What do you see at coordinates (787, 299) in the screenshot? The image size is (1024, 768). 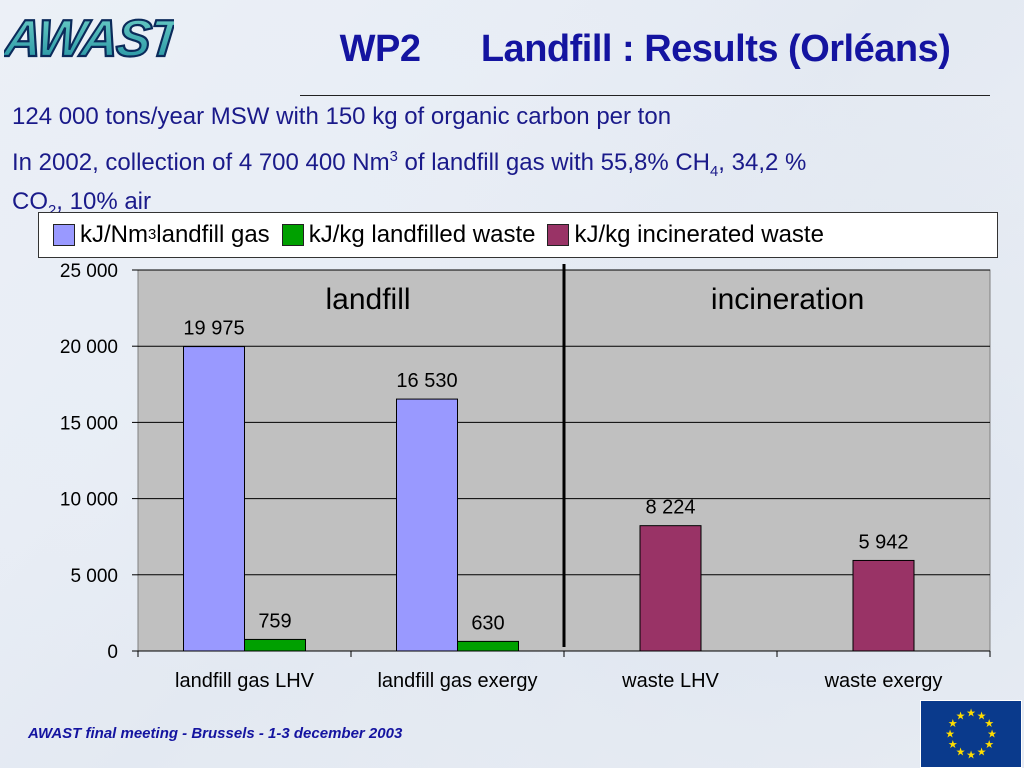 I see `annotation-incineration: incineration` at bounding box center [787, 299].